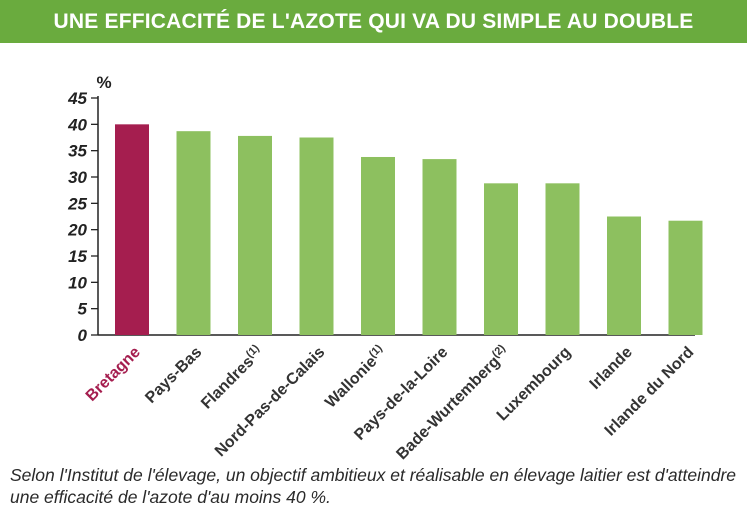  Describe the element at coordinates (83, 335) in the screenshot. I see `y-tick-label: 0` at that location.